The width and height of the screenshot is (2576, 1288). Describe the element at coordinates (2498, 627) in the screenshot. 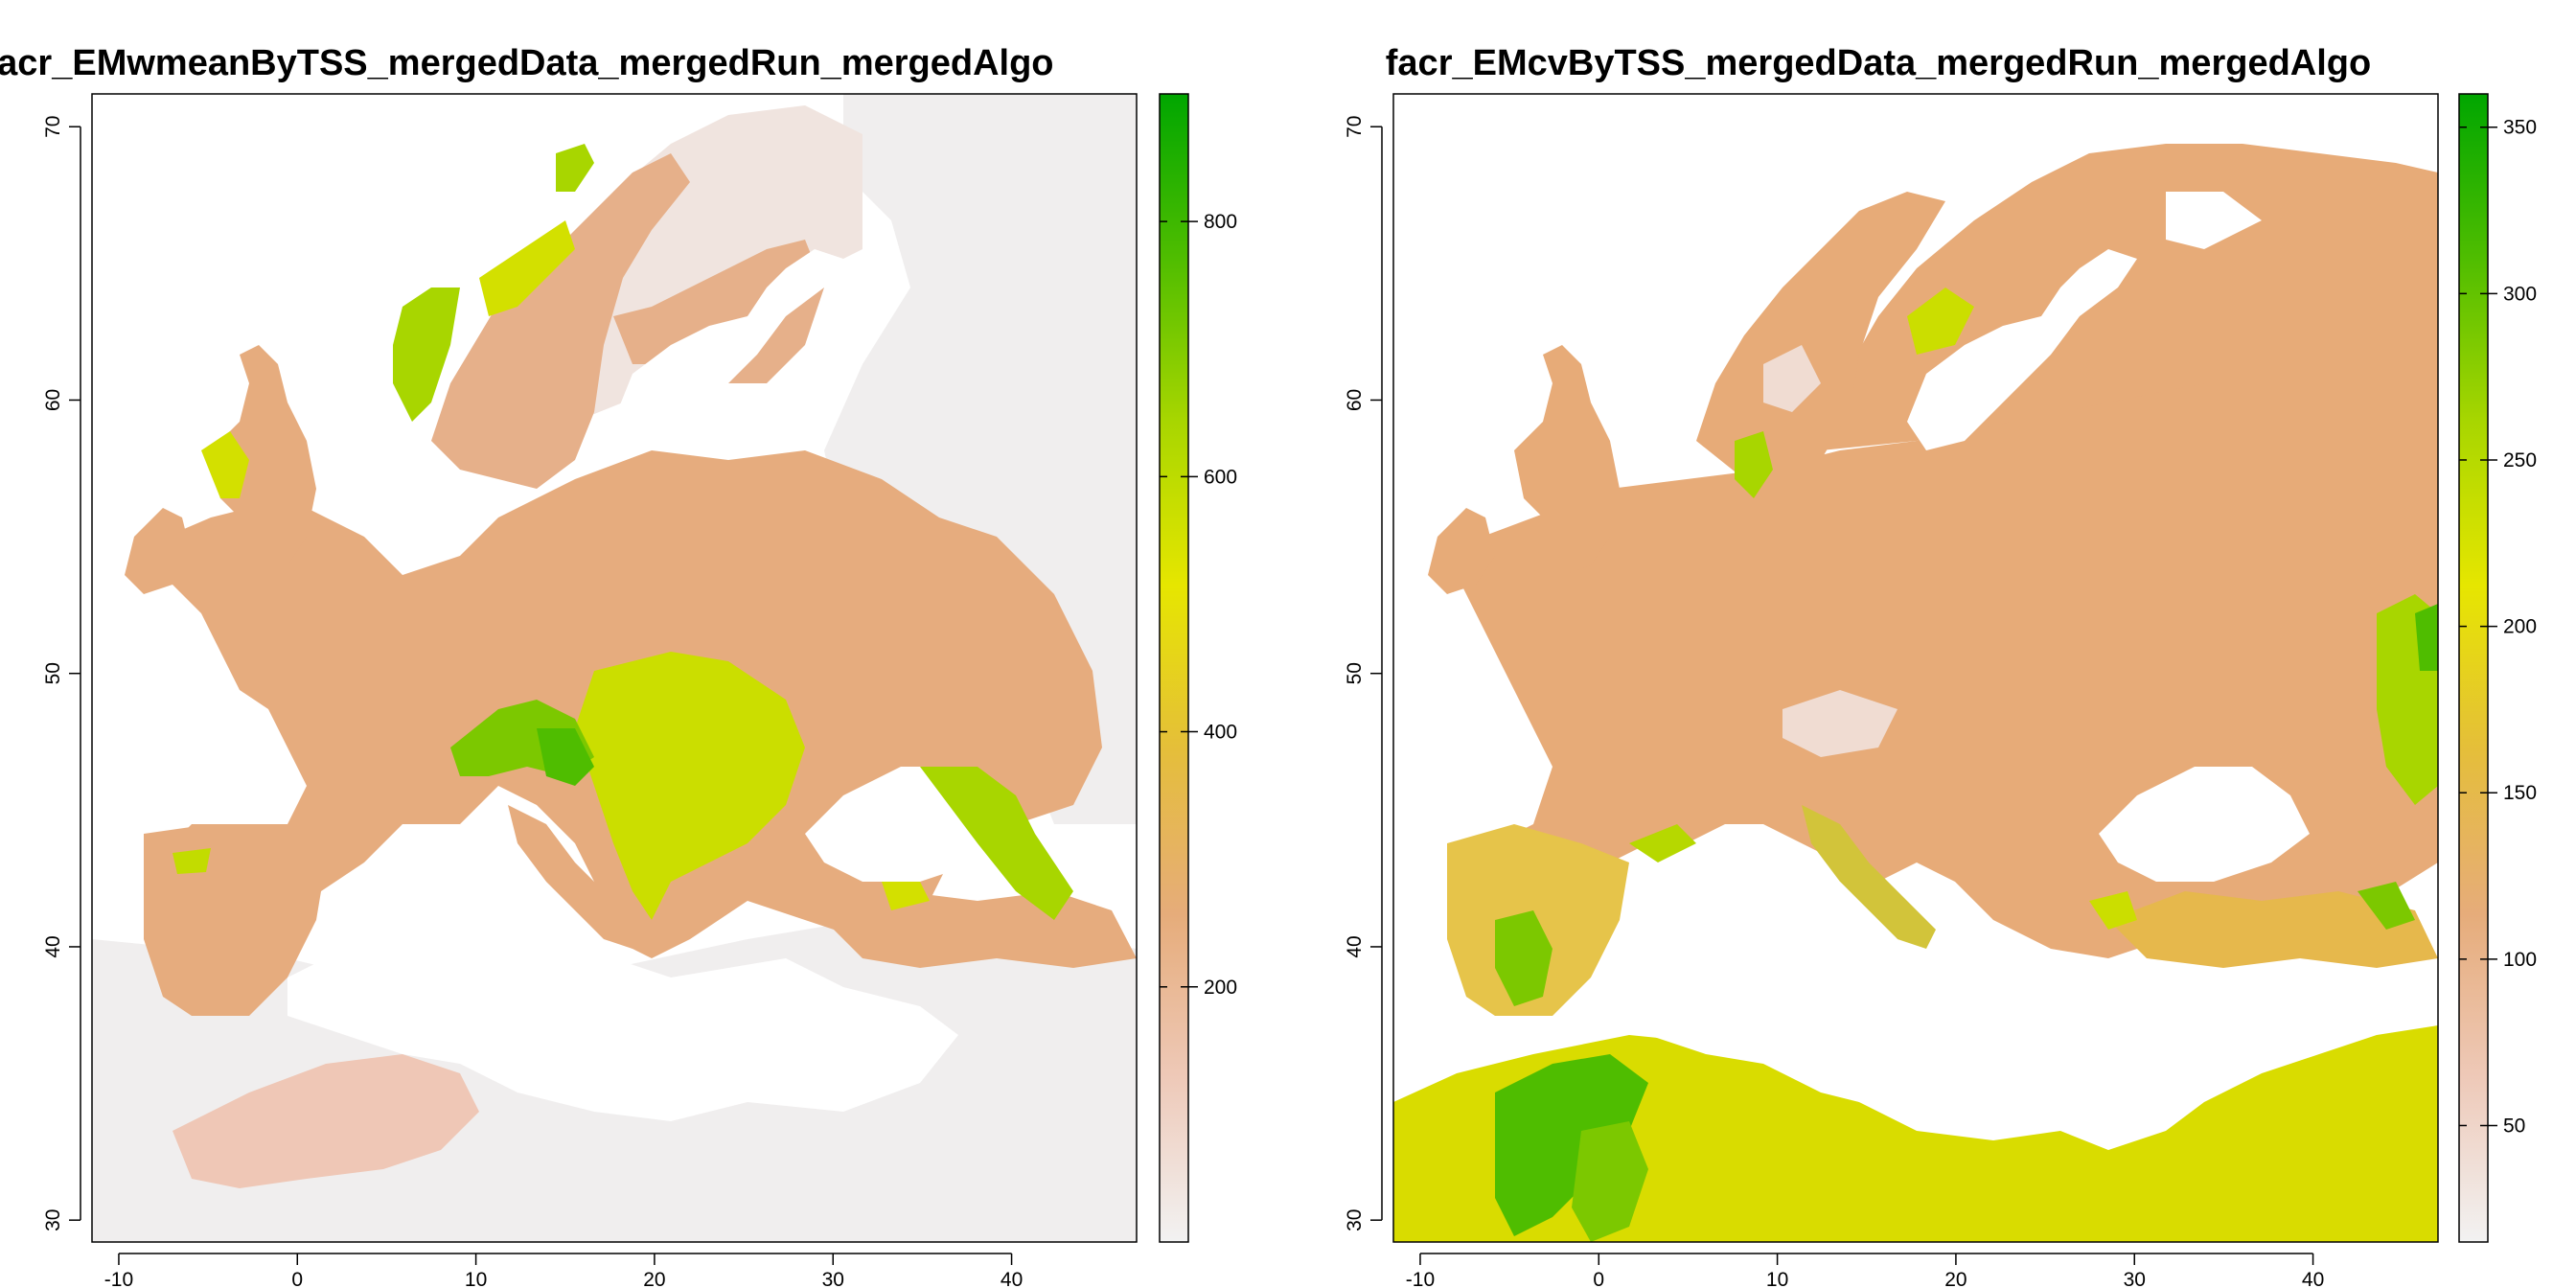

I see `right-color-legend-ticks: 50 100 150 200 250 300 350` at that location.